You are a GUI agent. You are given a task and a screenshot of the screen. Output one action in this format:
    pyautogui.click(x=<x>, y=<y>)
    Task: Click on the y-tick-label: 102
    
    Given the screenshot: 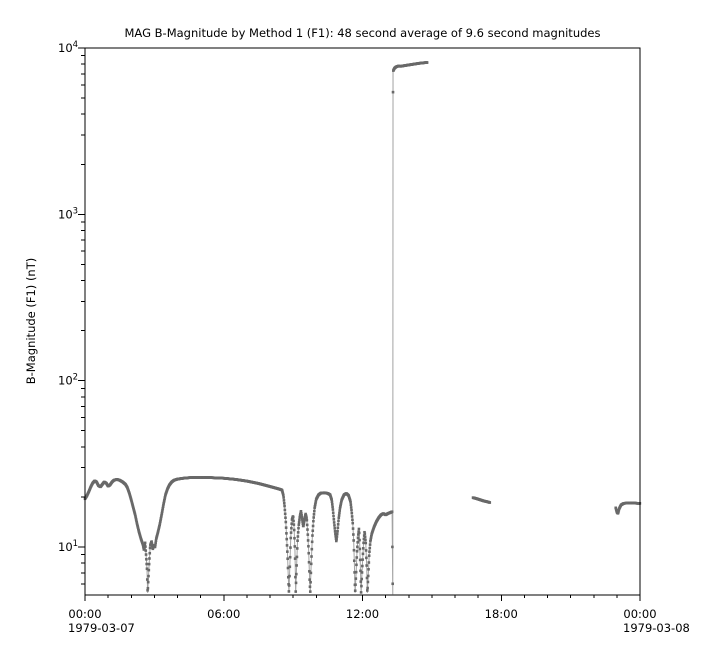 What is the action you would take?
    pyautogui.click(x=68, y=380)
    